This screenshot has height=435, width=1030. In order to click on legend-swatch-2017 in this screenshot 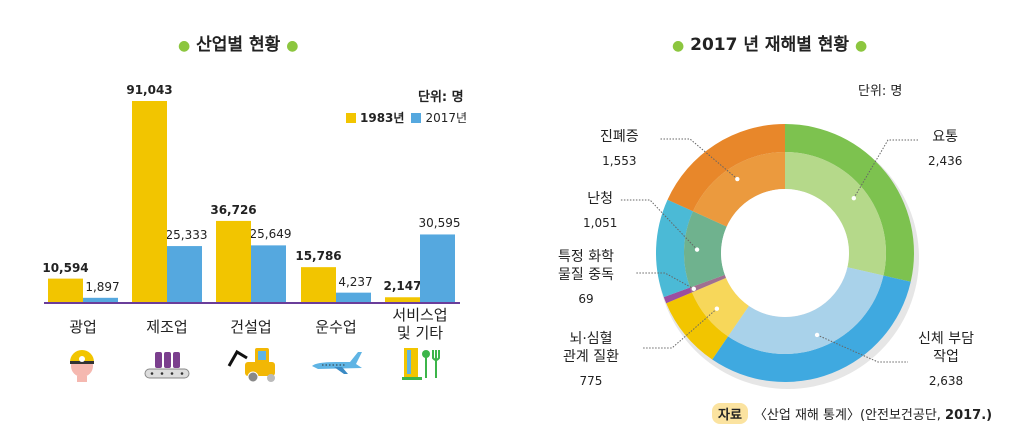, I will do `click(416, 117)`.